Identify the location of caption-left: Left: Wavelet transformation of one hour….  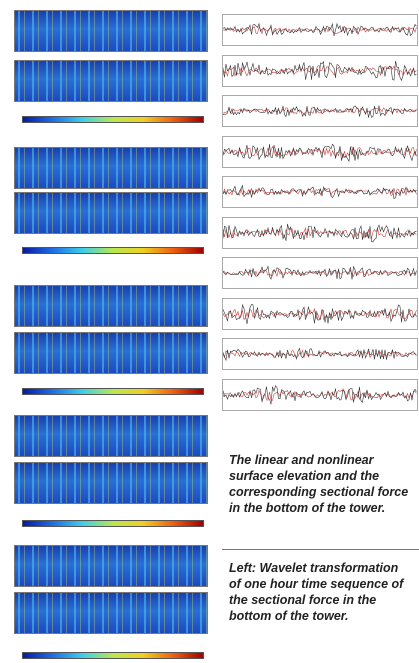
(316, 592).